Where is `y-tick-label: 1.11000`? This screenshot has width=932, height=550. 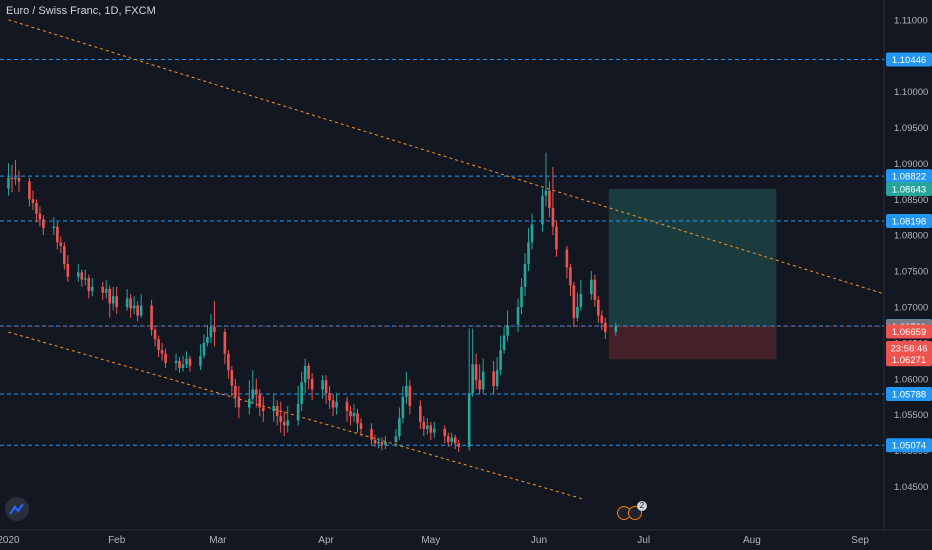
y-tick-label: 1.11000 is located at coordinates (911, 20).